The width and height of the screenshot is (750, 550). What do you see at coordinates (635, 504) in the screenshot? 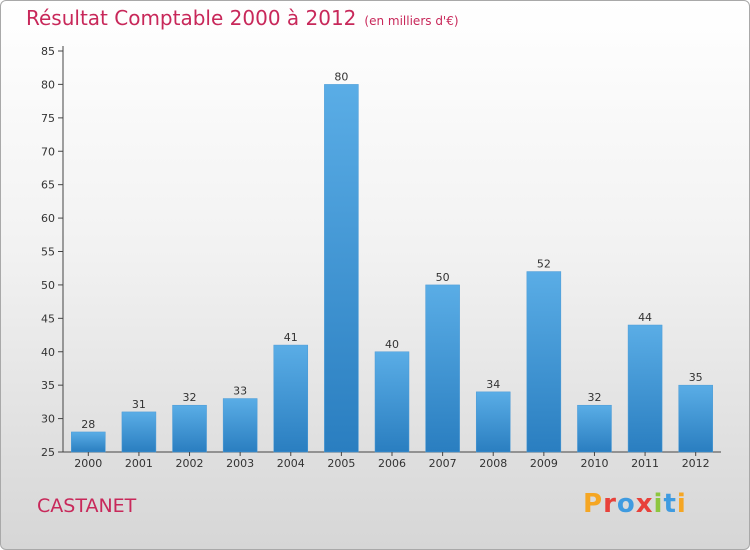
I see `proxiti-logo: Proxiti` at bounding box center [635, 504].